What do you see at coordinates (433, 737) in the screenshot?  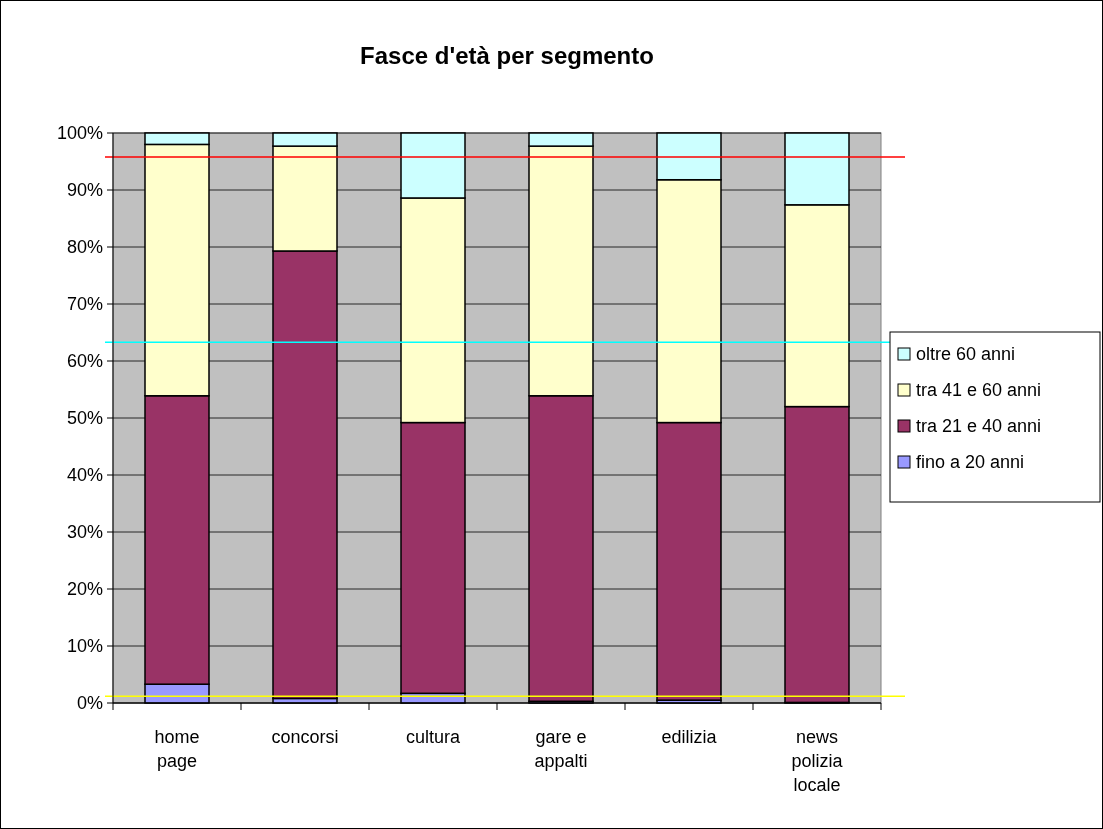 I see `x-tick-label: cultura` at bounding box center [433, 737].